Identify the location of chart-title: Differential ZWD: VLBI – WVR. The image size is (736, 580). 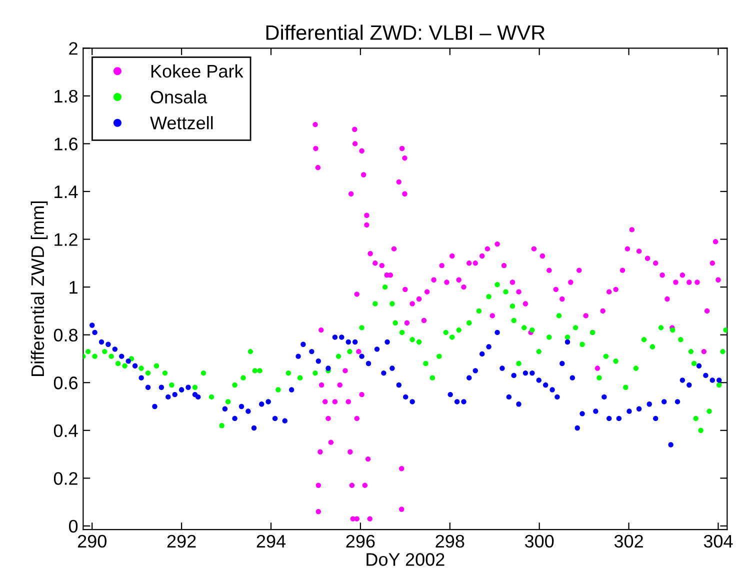
(405, 32).